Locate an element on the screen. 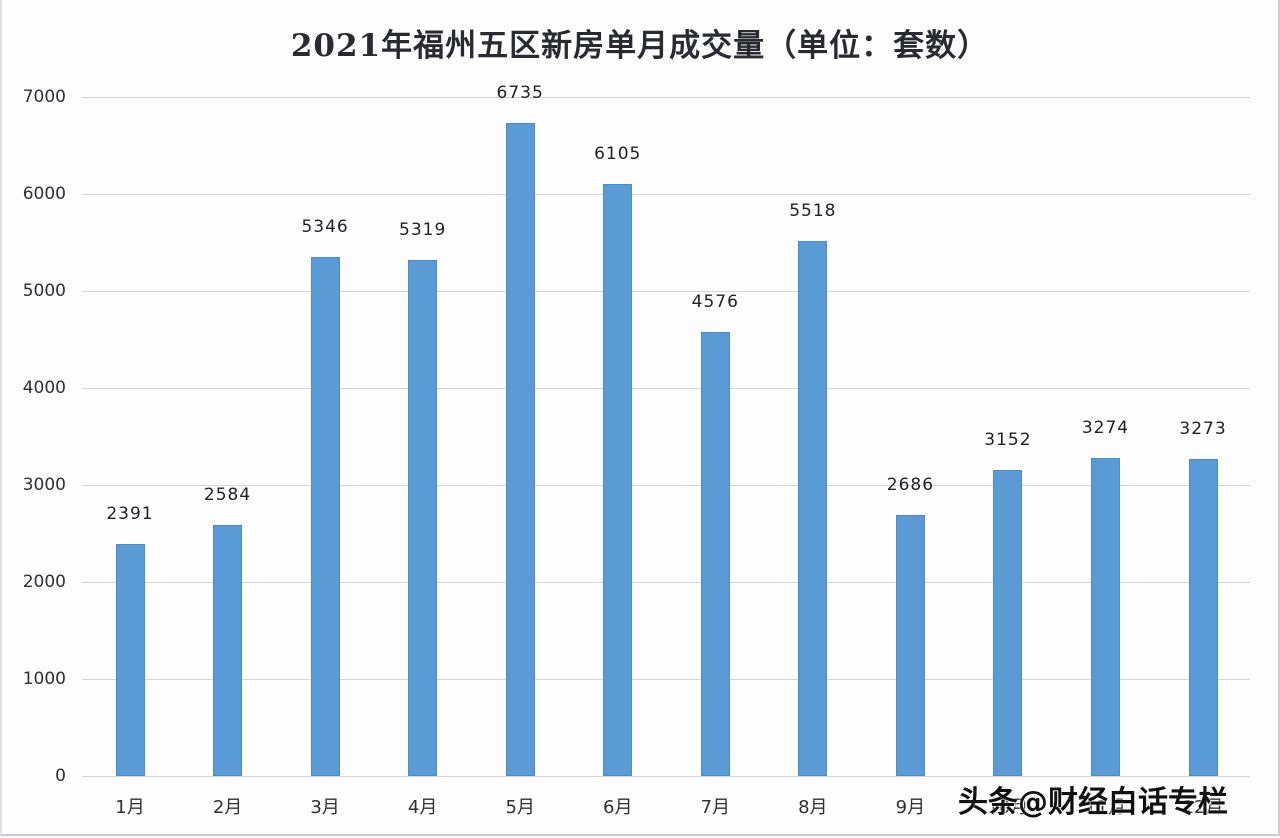  y-tick-label: 3000 is located at coordinates (44, 485).